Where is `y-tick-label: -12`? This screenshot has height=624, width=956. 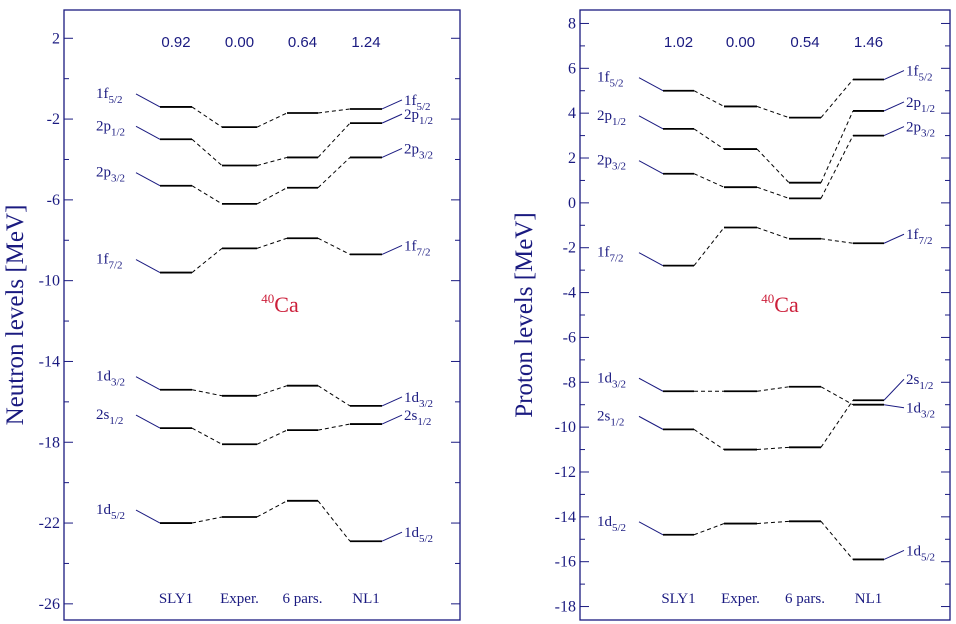
y-tick-label: -12 is located at coordinates (565, 472).